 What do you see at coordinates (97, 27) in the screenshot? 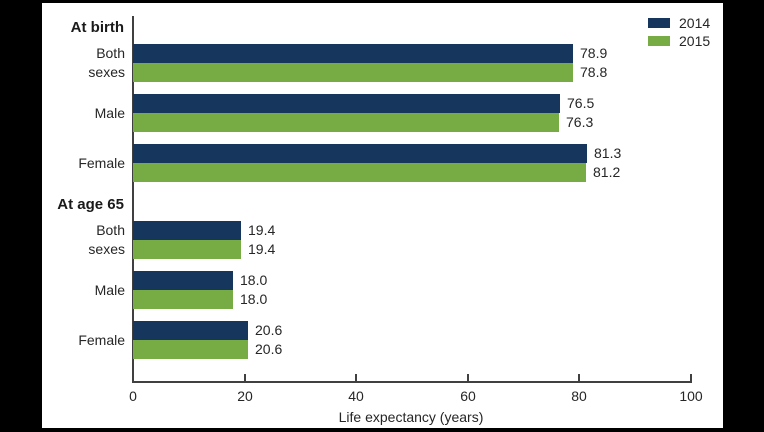
I see `section-header: At birth` at bounding box center [97, 27].